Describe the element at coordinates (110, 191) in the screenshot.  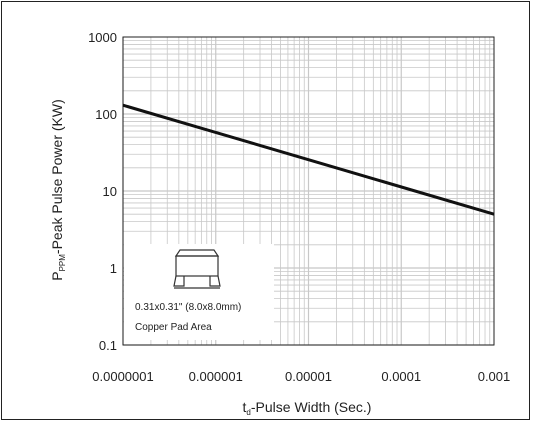
I see `y-tick-label: 10` at that location.